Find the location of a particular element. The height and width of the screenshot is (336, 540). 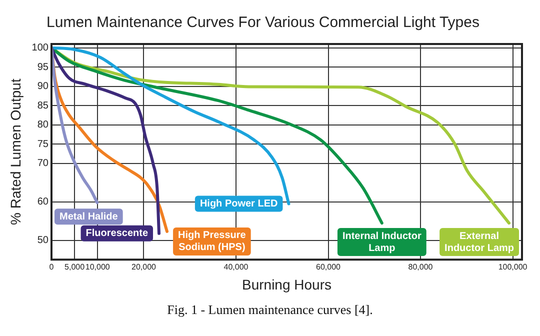

x-tick-label: 40,000 is located at coordinates (236, 267).